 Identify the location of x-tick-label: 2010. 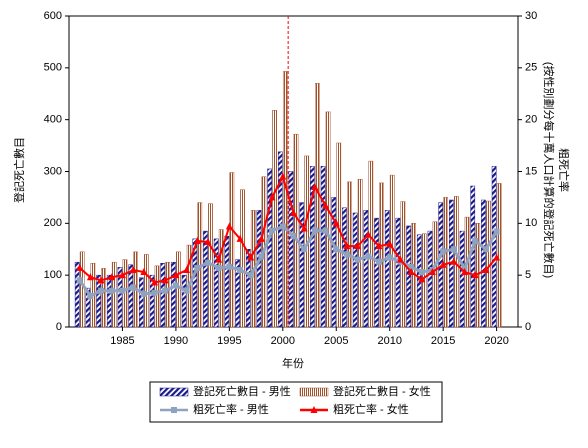
(389, 341).